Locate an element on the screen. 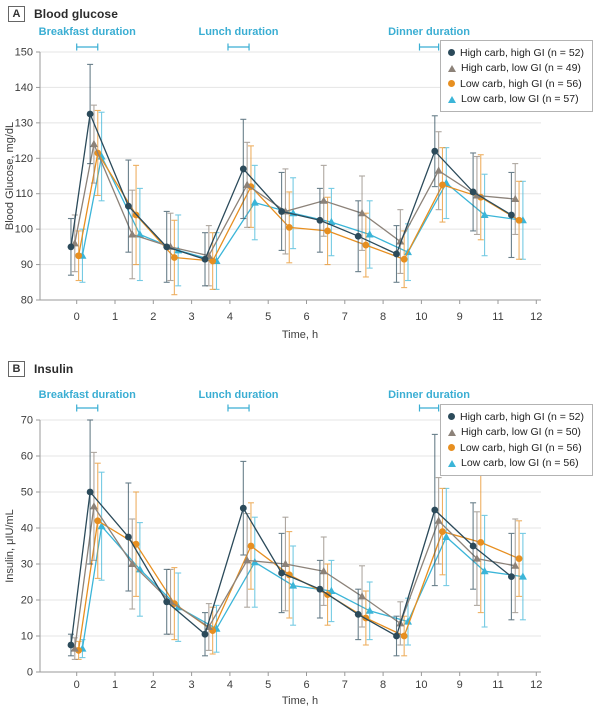  x-tick-label: 3 is located at coordinates (192, 317).